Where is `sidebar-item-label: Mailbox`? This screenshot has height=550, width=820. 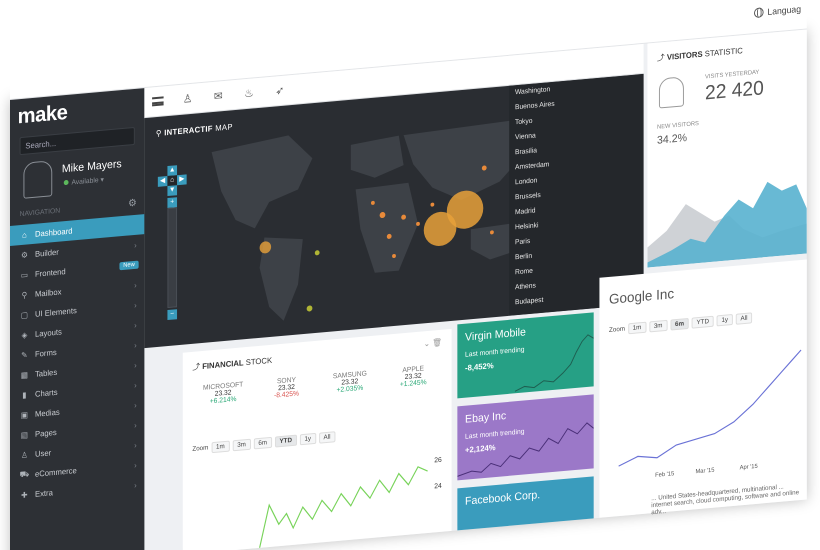
sidebar-item-label: Mailbox is located at coordinates (48, 292).